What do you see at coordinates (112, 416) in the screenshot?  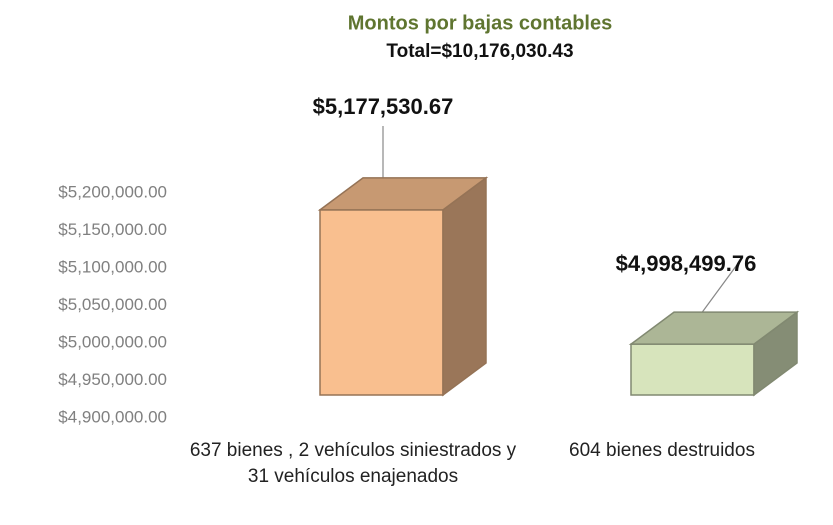 I see `y-tick-label: $4,900,000.00` at bounding box center [112, 416].